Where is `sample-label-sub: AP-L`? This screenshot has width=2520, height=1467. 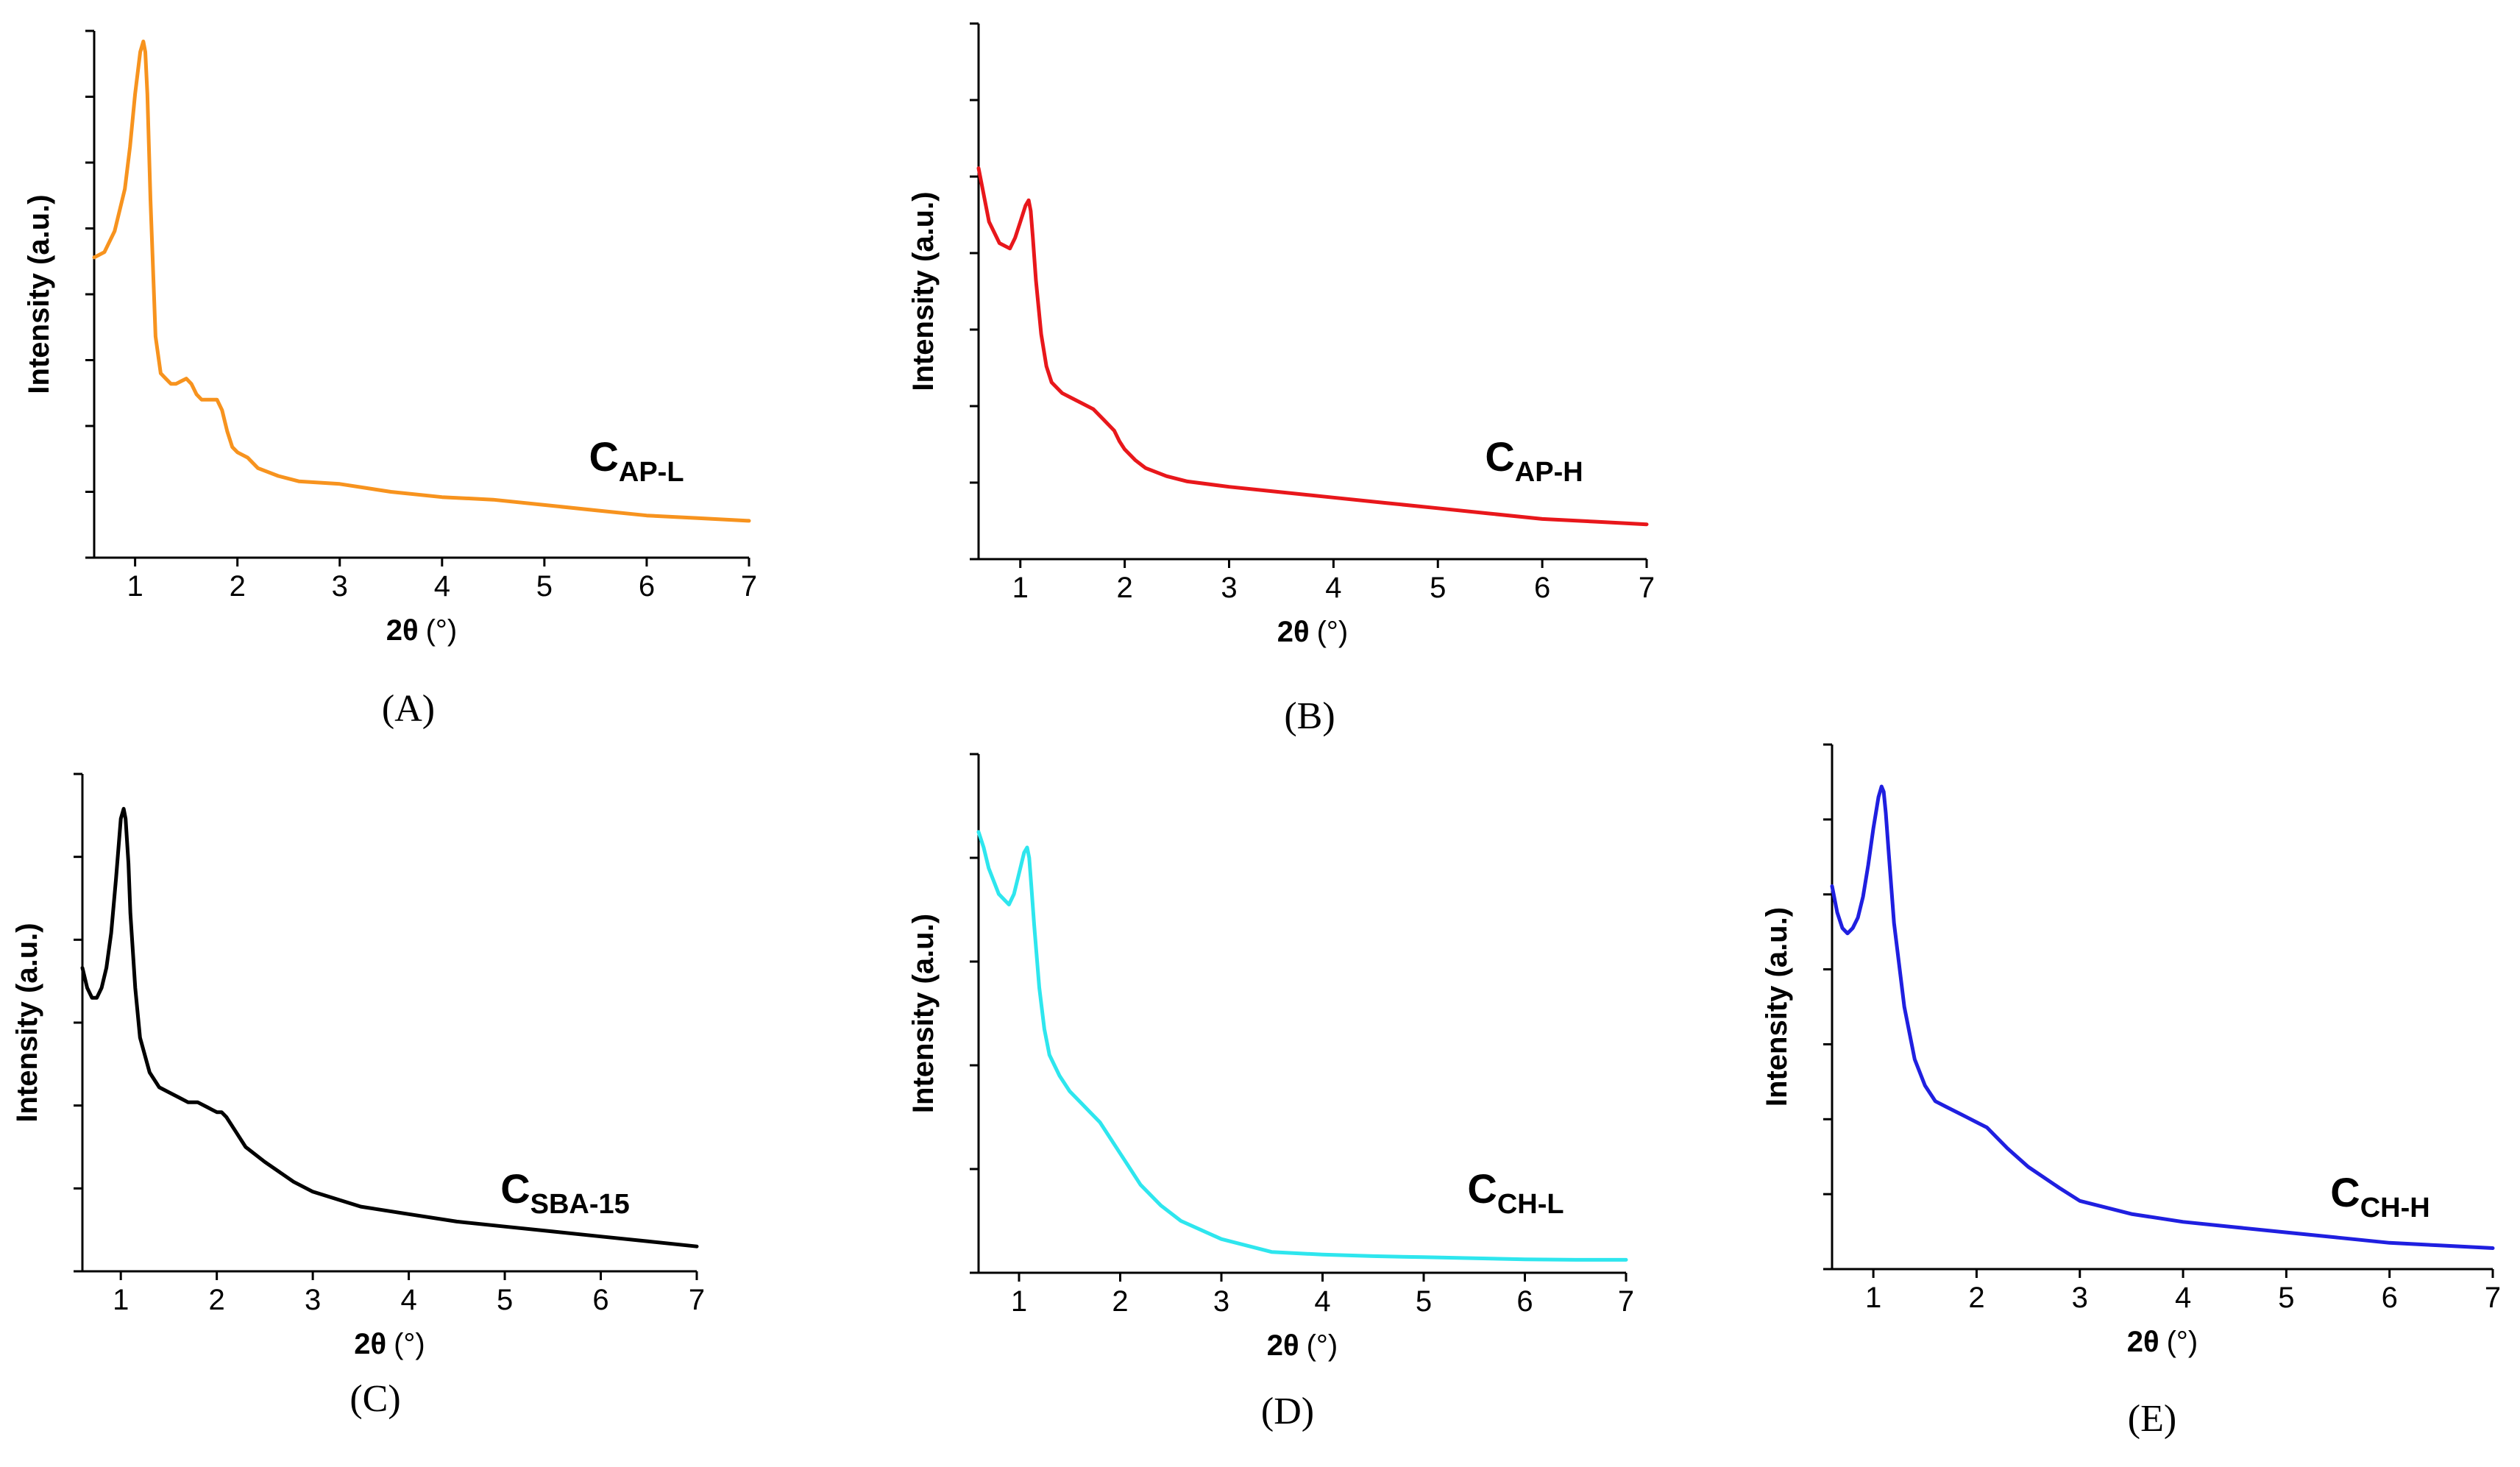 sample-label-sub: AP-L is located at coordinates (651, 472).